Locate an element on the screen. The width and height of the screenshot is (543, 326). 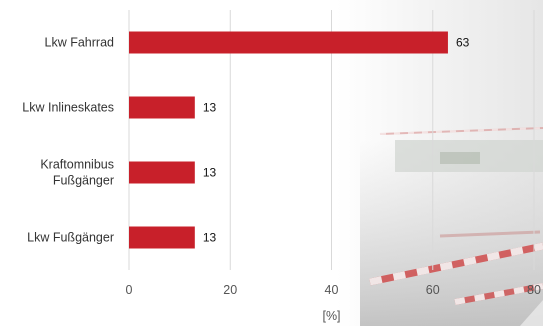
x-tick-label: 80 is located at coordinates (534, 290).